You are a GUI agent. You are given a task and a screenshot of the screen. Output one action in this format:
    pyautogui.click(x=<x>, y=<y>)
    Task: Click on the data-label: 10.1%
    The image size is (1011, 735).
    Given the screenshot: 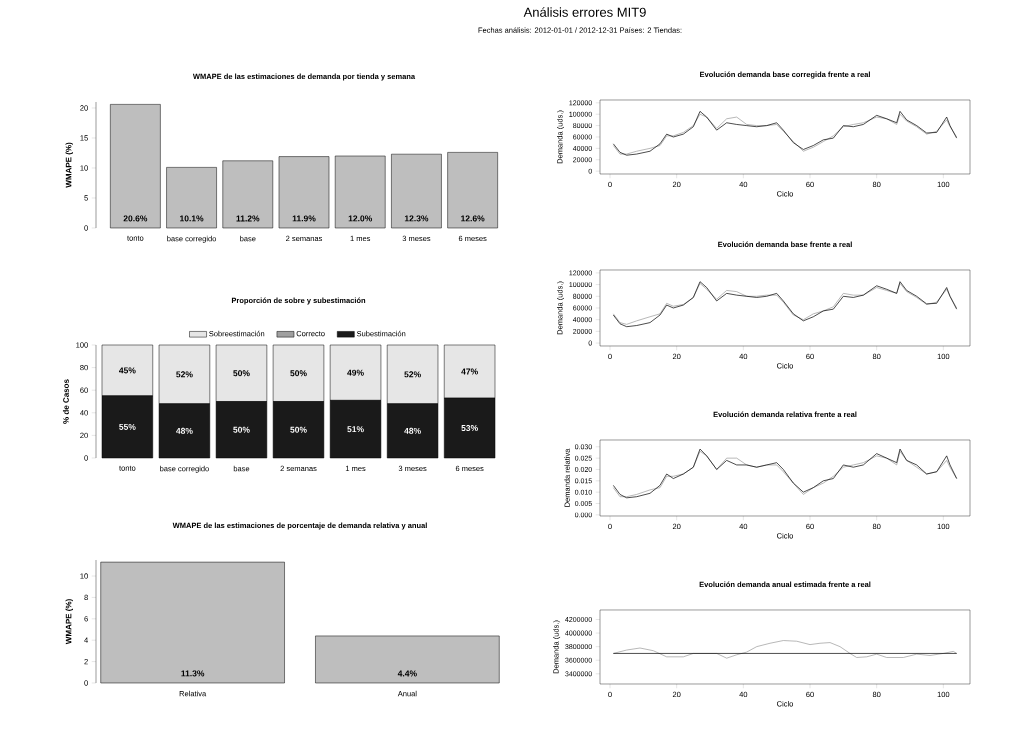 What is the action you would take?
    pyautogui.click(x=192, y=218)
    